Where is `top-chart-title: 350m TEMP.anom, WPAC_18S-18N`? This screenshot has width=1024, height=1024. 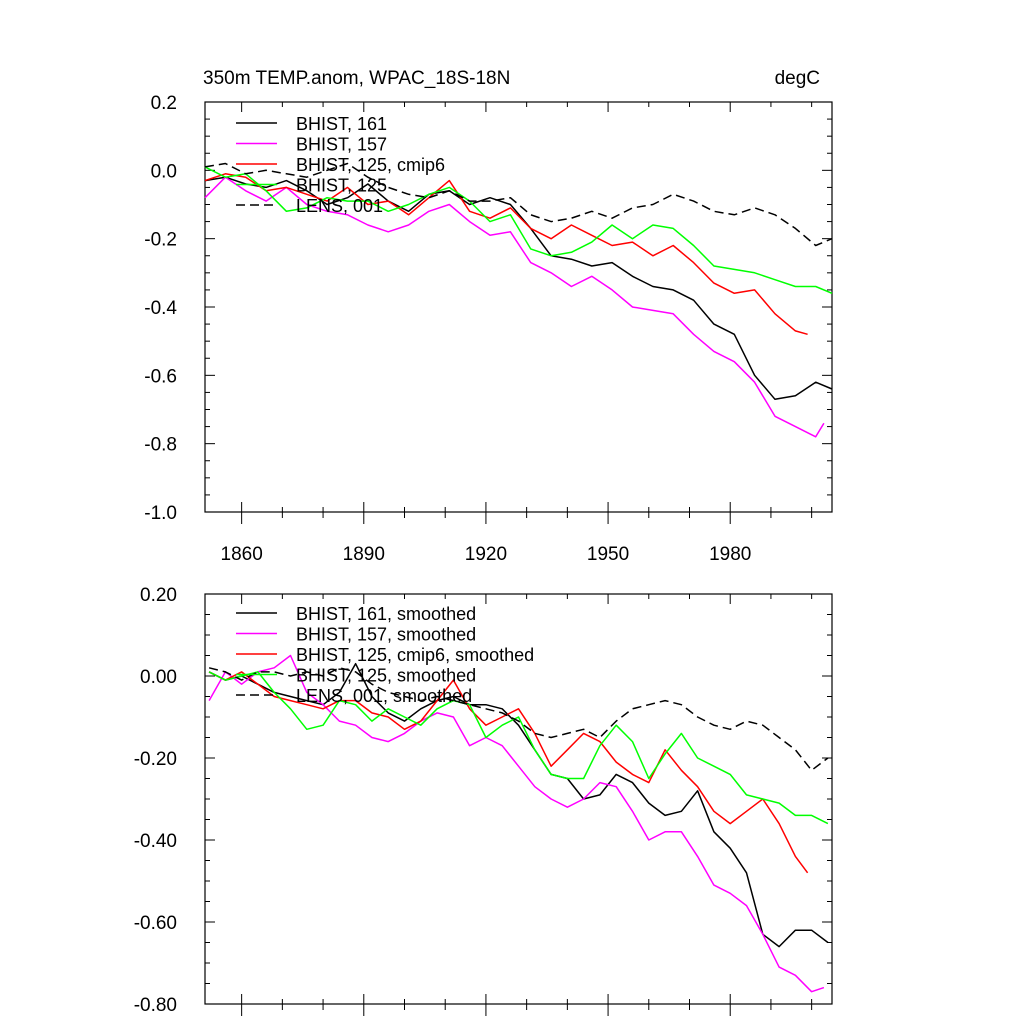 top-chart-title: 350m TEMP.anom, WPAC_18S-18N is located at coordinates (356, 78).